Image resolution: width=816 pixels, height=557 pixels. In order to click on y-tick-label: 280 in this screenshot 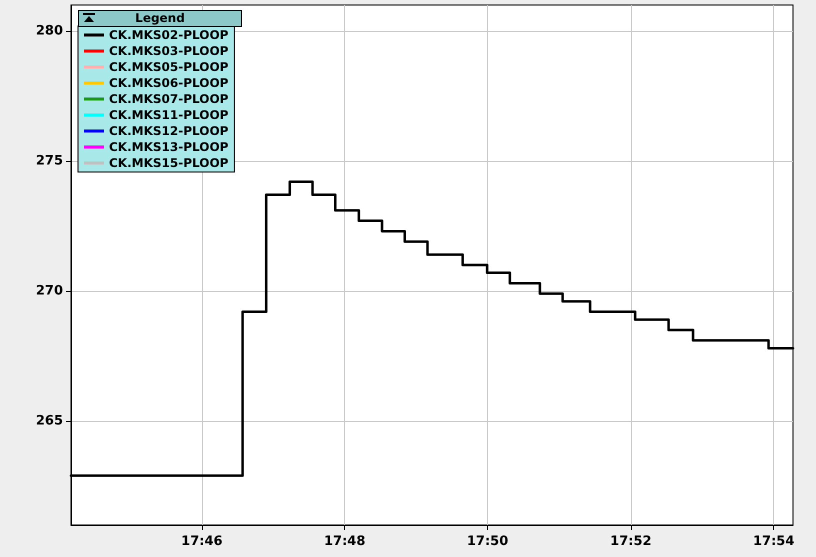, I will do `click(49, 31)`.